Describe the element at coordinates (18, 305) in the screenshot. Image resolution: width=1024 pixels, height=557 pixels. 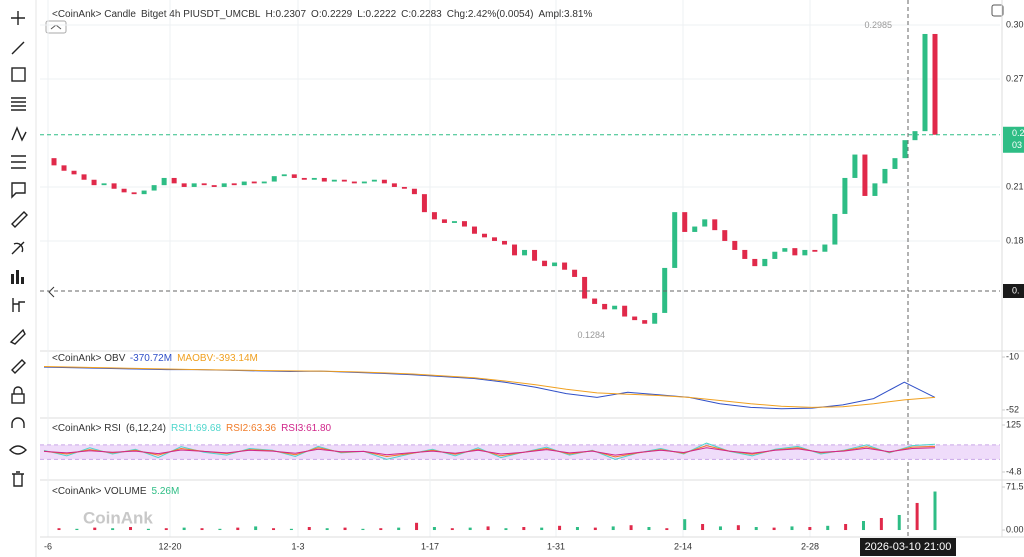
I see `compare-tool` at that location.